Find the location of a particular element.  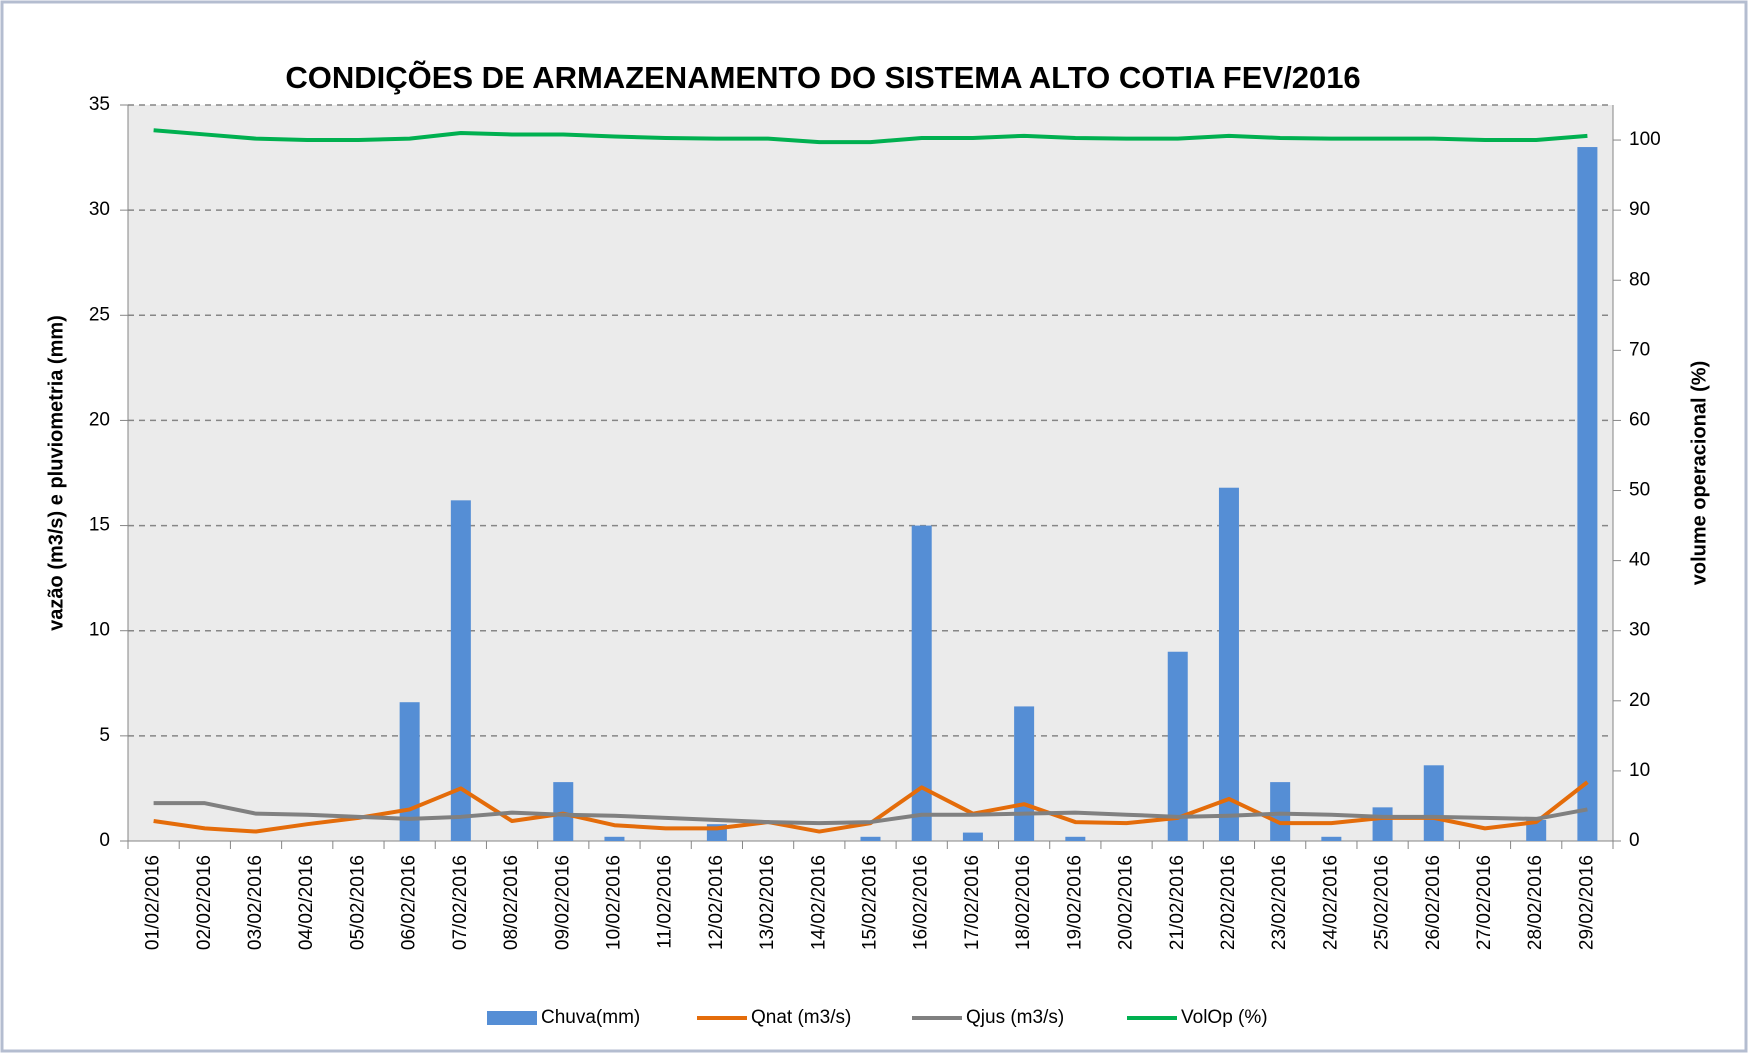

y2-tick-label: 10 is located at coordinates (1639, 770).